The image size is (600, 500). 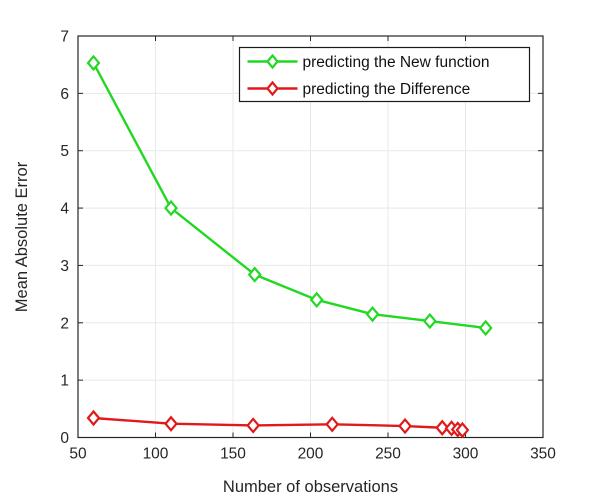 I want to click on y-axis-label: Mean Absolute Error, so click(x=22, y=236).